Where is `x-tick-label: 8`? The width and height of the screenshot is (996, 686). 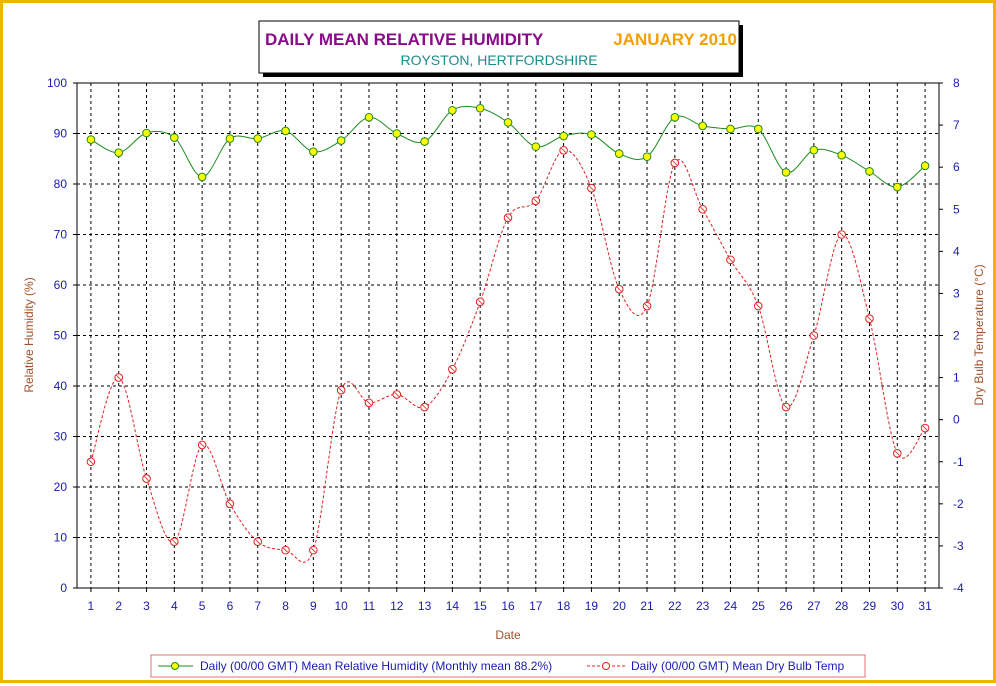
x-tick-label: 8 is located at coordinates (285, 606).